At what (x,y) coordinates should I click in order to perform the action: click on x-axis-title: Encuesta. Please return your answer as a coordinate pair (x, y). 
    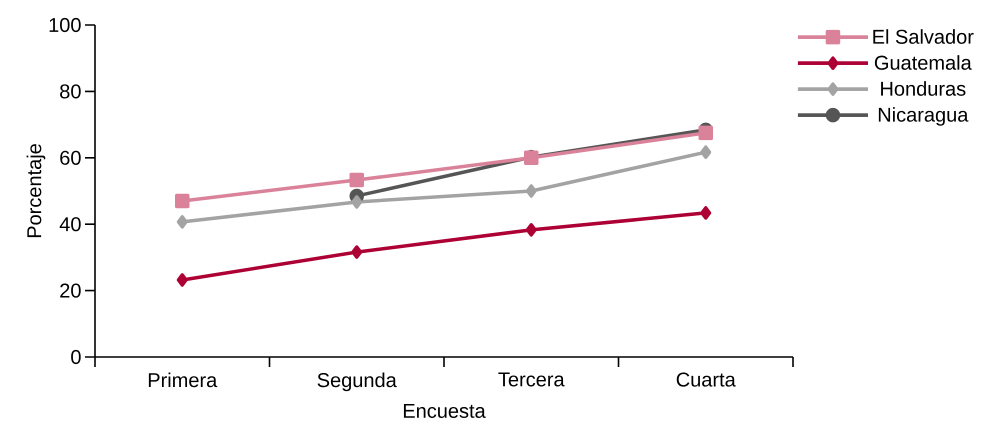
    Looking at the image, I should click on (445, 411).